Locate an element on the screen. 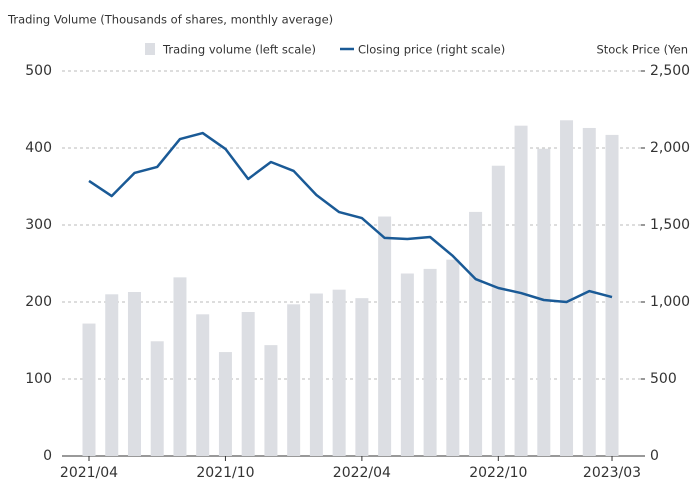 Image resolution: width=690 pixels, height=481 pixels. y2-tick-label: 2,500 is located at coordinates (670, 71).